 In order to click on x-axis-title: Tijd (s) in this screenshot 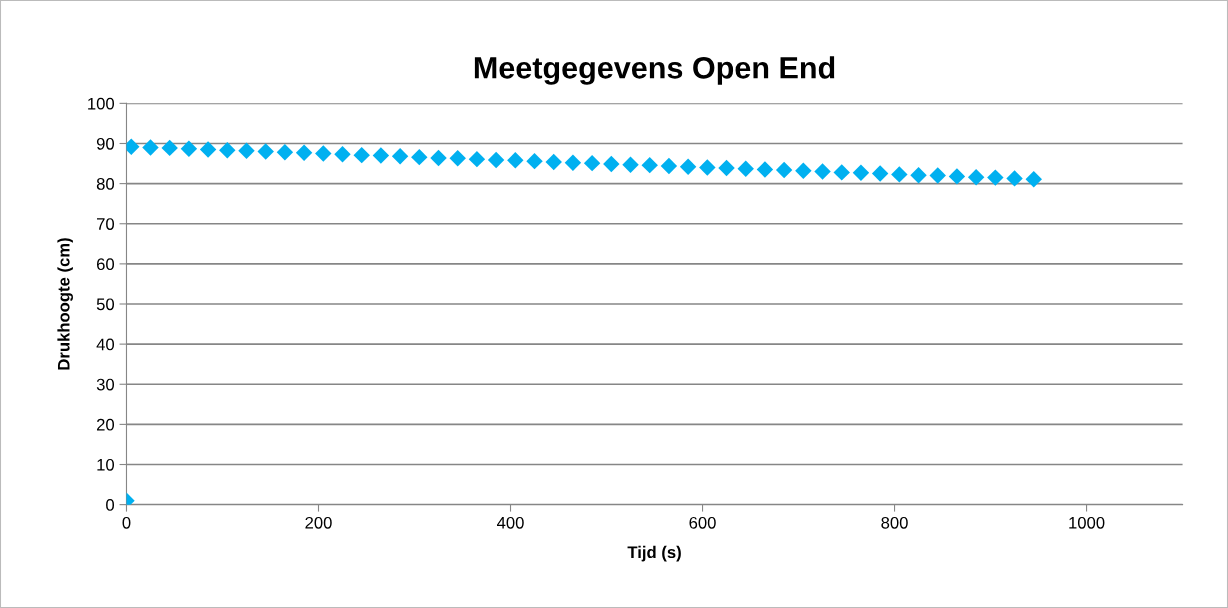, I will do `click(654, 553)`.